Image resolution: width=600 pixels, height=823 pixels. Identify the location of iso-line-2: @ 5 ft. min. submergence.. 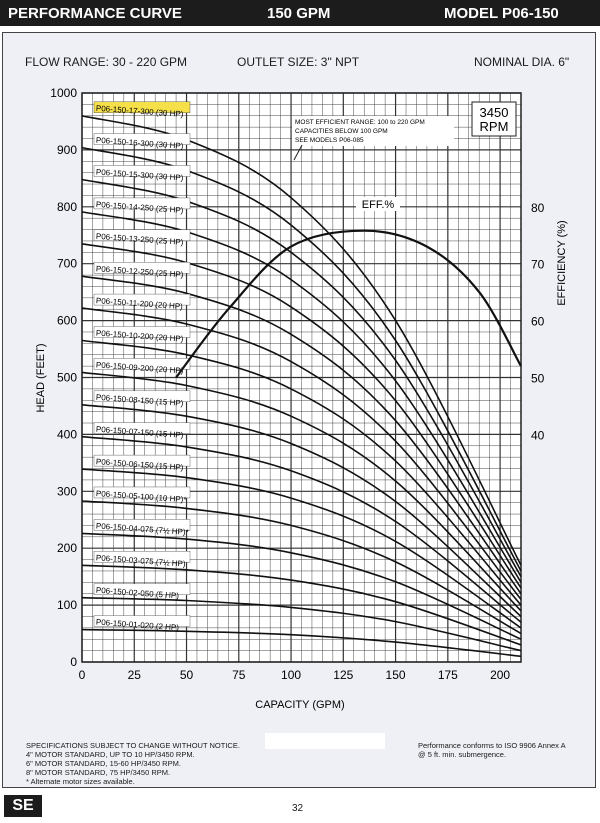
(462, 754).